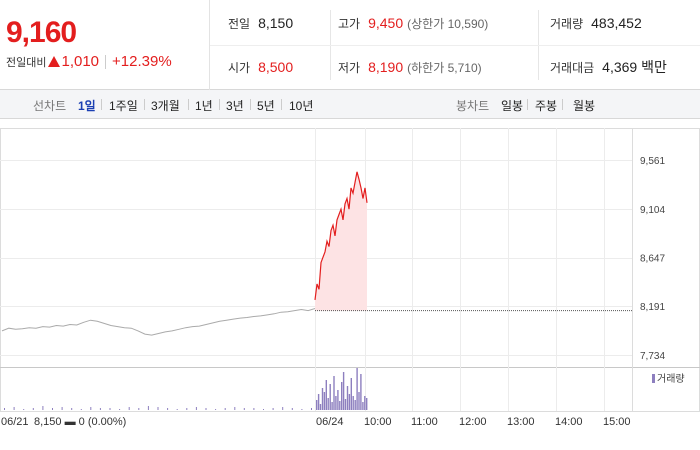  Describe the element at coordinates (349, 67) in the screenshot. I see `low-label: 저가` at that location.